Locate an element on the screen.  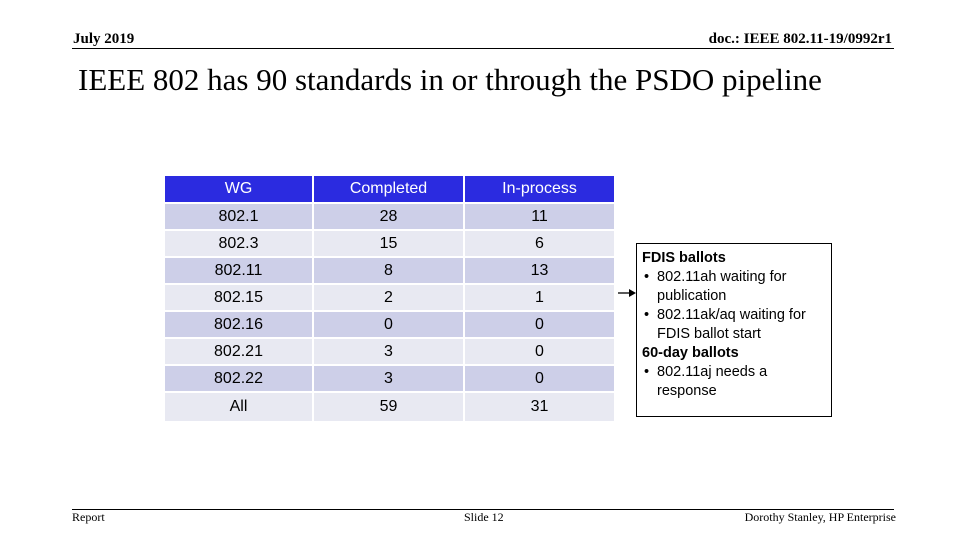
cell-in-process: 11 is located at coordinates (539, 216).